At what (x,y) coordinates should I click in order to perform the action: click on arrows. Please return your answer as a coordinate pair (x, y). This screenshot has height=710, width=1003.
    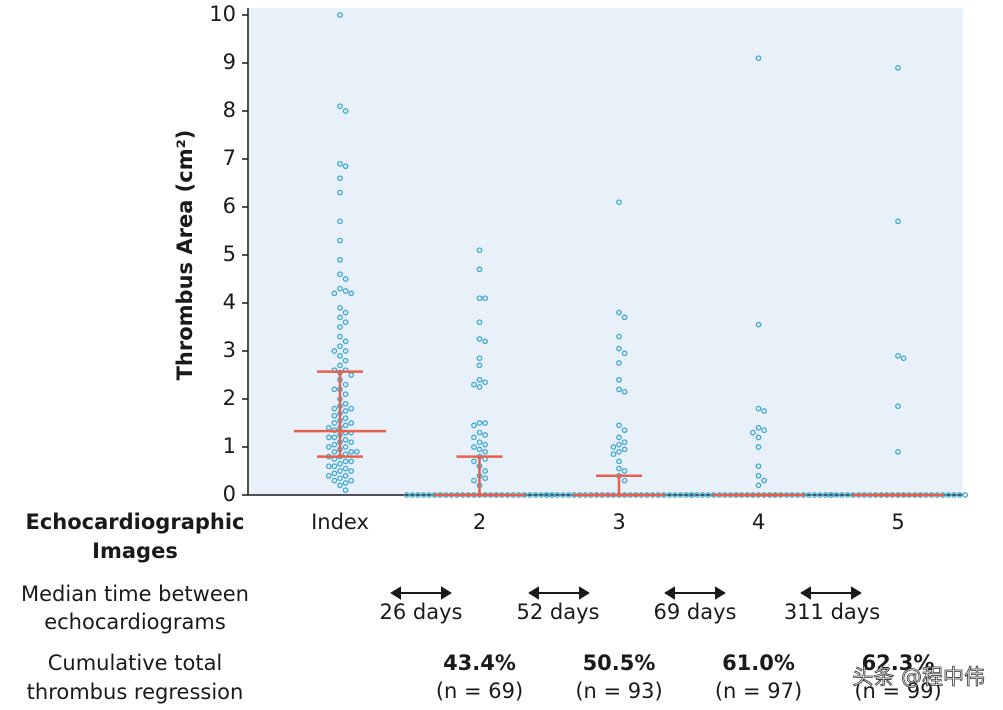
    Looking at the image, I should click on (626, 593).